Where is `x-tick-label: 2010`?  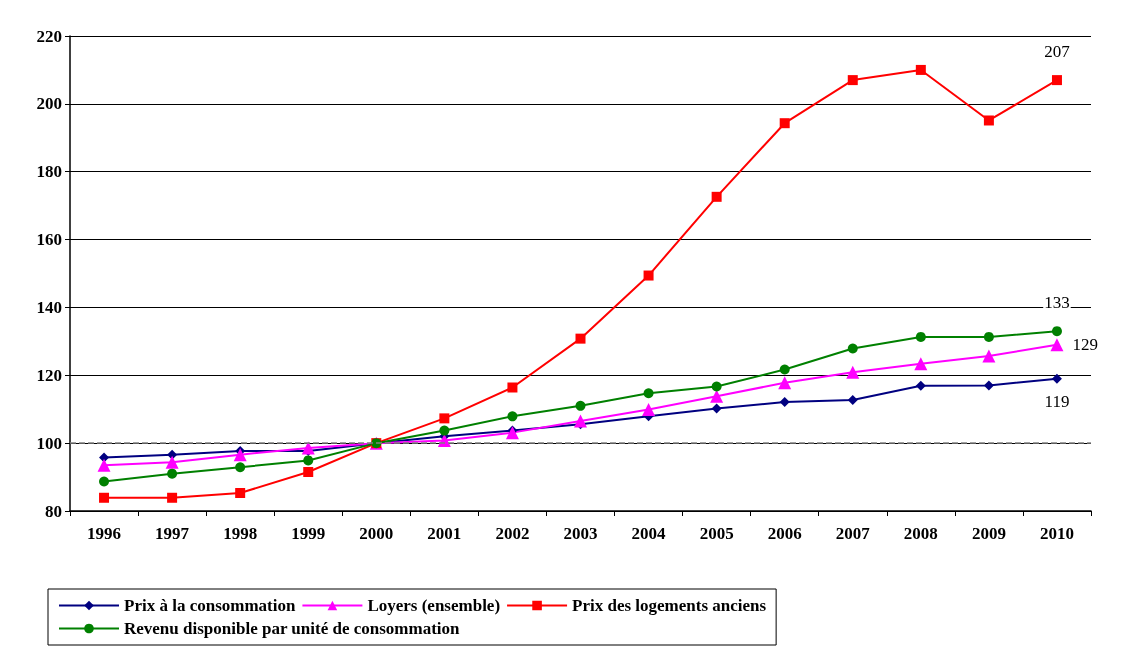 x-tick-label: 2010 is located at coordinates (1056, 533).